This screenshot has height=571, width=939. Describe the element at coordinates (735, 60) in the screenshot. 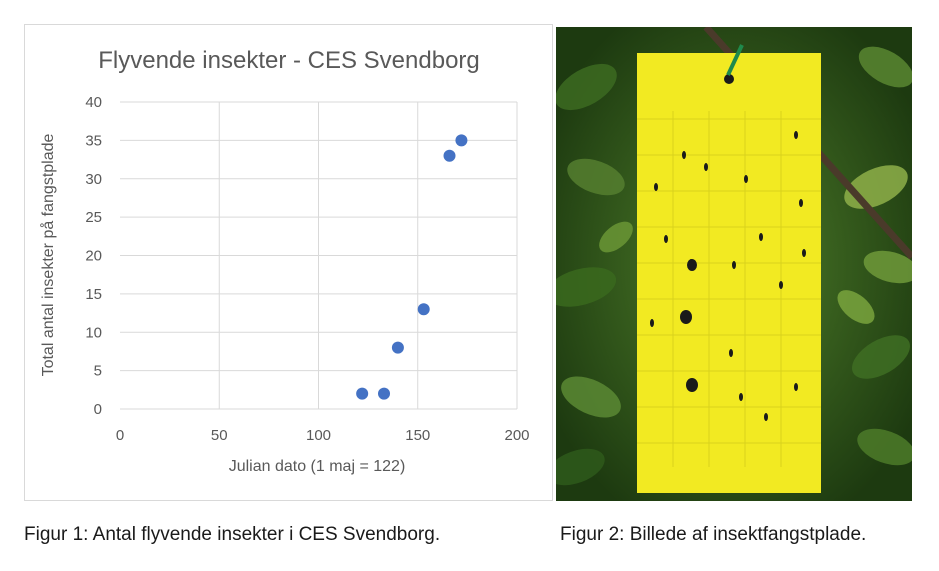

I see `green-tie` at that location.